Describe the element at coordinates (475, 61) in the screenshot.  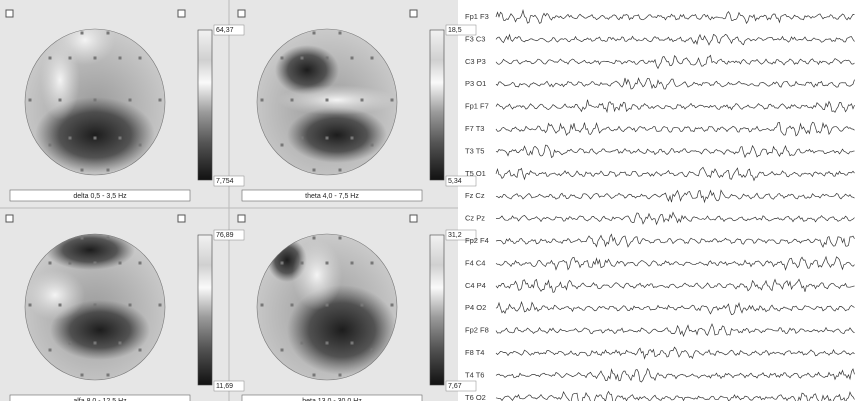
I see `channel-label: C3 P3` at that location.